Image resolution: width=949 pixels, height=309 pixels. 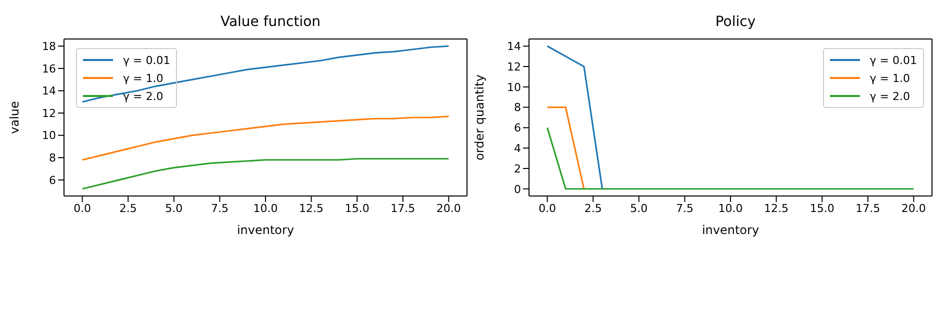 What do you see at coordinates (479, 117) in the screenshot?
I see `y-axis-title: order quantity` at bounding box center [479, 117].